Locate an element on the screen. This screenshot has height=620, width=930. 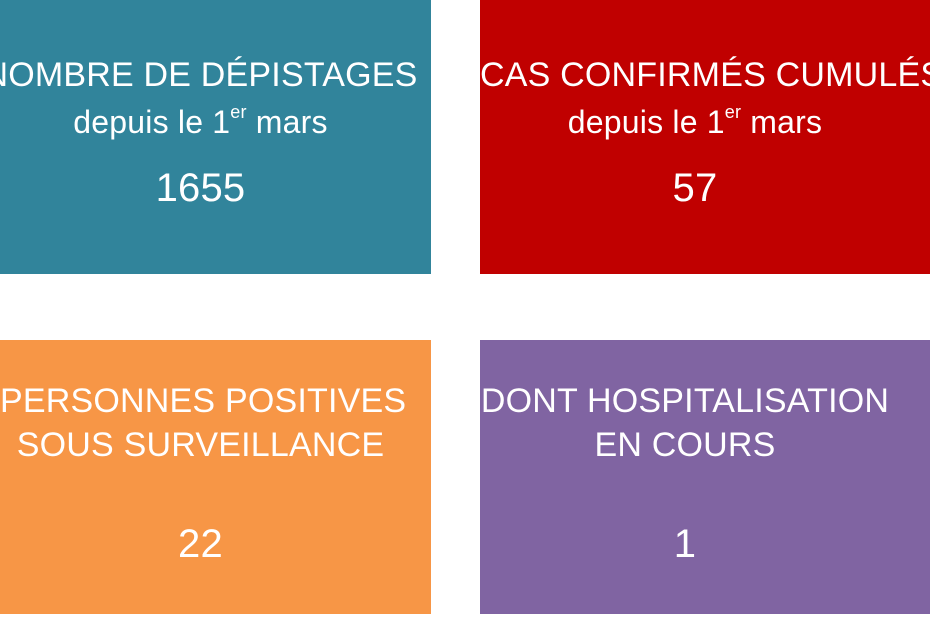
hospitalisation-title-line2: EN COURS is located at coordinates (685, 445).